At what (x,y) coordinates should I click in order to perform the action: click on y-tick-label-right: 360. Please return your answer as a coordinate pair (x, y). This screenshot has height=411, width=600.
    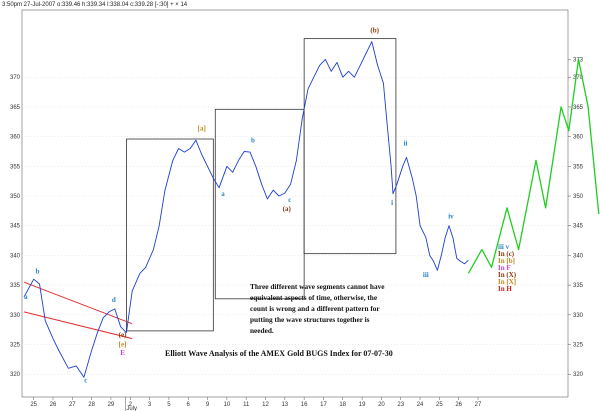
    Looking at the image, I should click on (578, 138).